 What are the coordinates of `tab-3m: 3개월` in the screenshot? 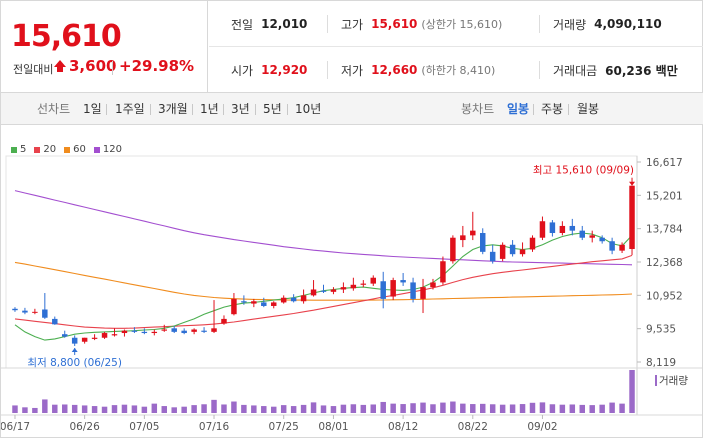 It's located at (173, 109).